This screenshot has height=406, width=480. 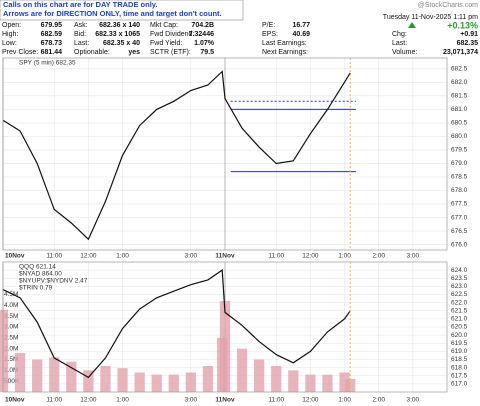 I want to click on stat-value: 682.36 x 140, so click(x=119, y=25).